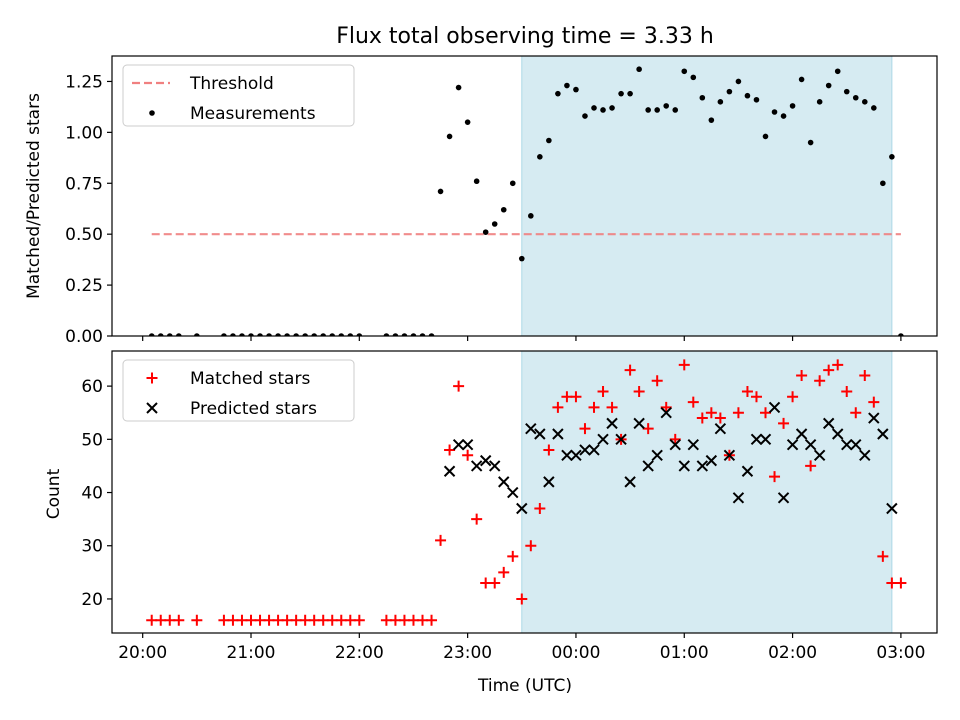 The width and height of the screenshot is (960, 720). Describe the element at coordinates (231, 84) in the screenshot. I see `legend-label: Threshold` at that location.